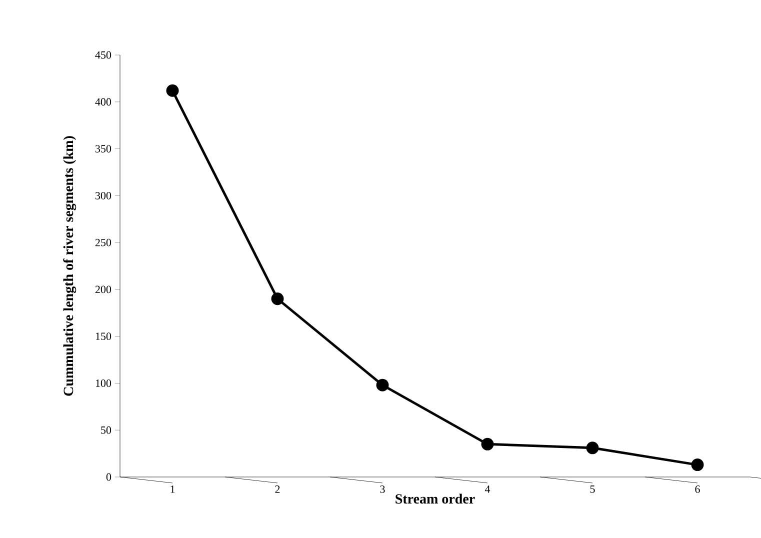  I want to click on y-tick-label: 50, so click(106, 430).